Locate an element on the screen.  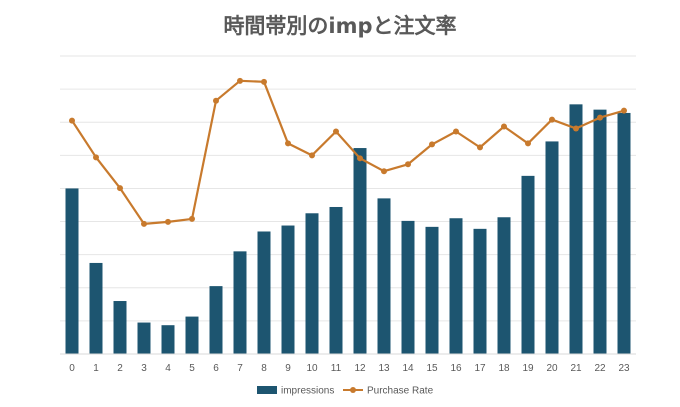
x-tick-label: 3 is located at coordinates (144, 368).